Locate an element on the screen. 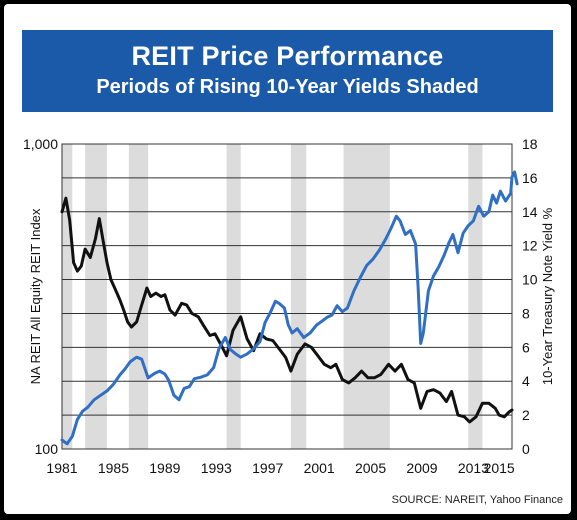 The height and width of the screenshot is (520, 577). x-tick-label: 2001 is located at coordinates (319, 468).